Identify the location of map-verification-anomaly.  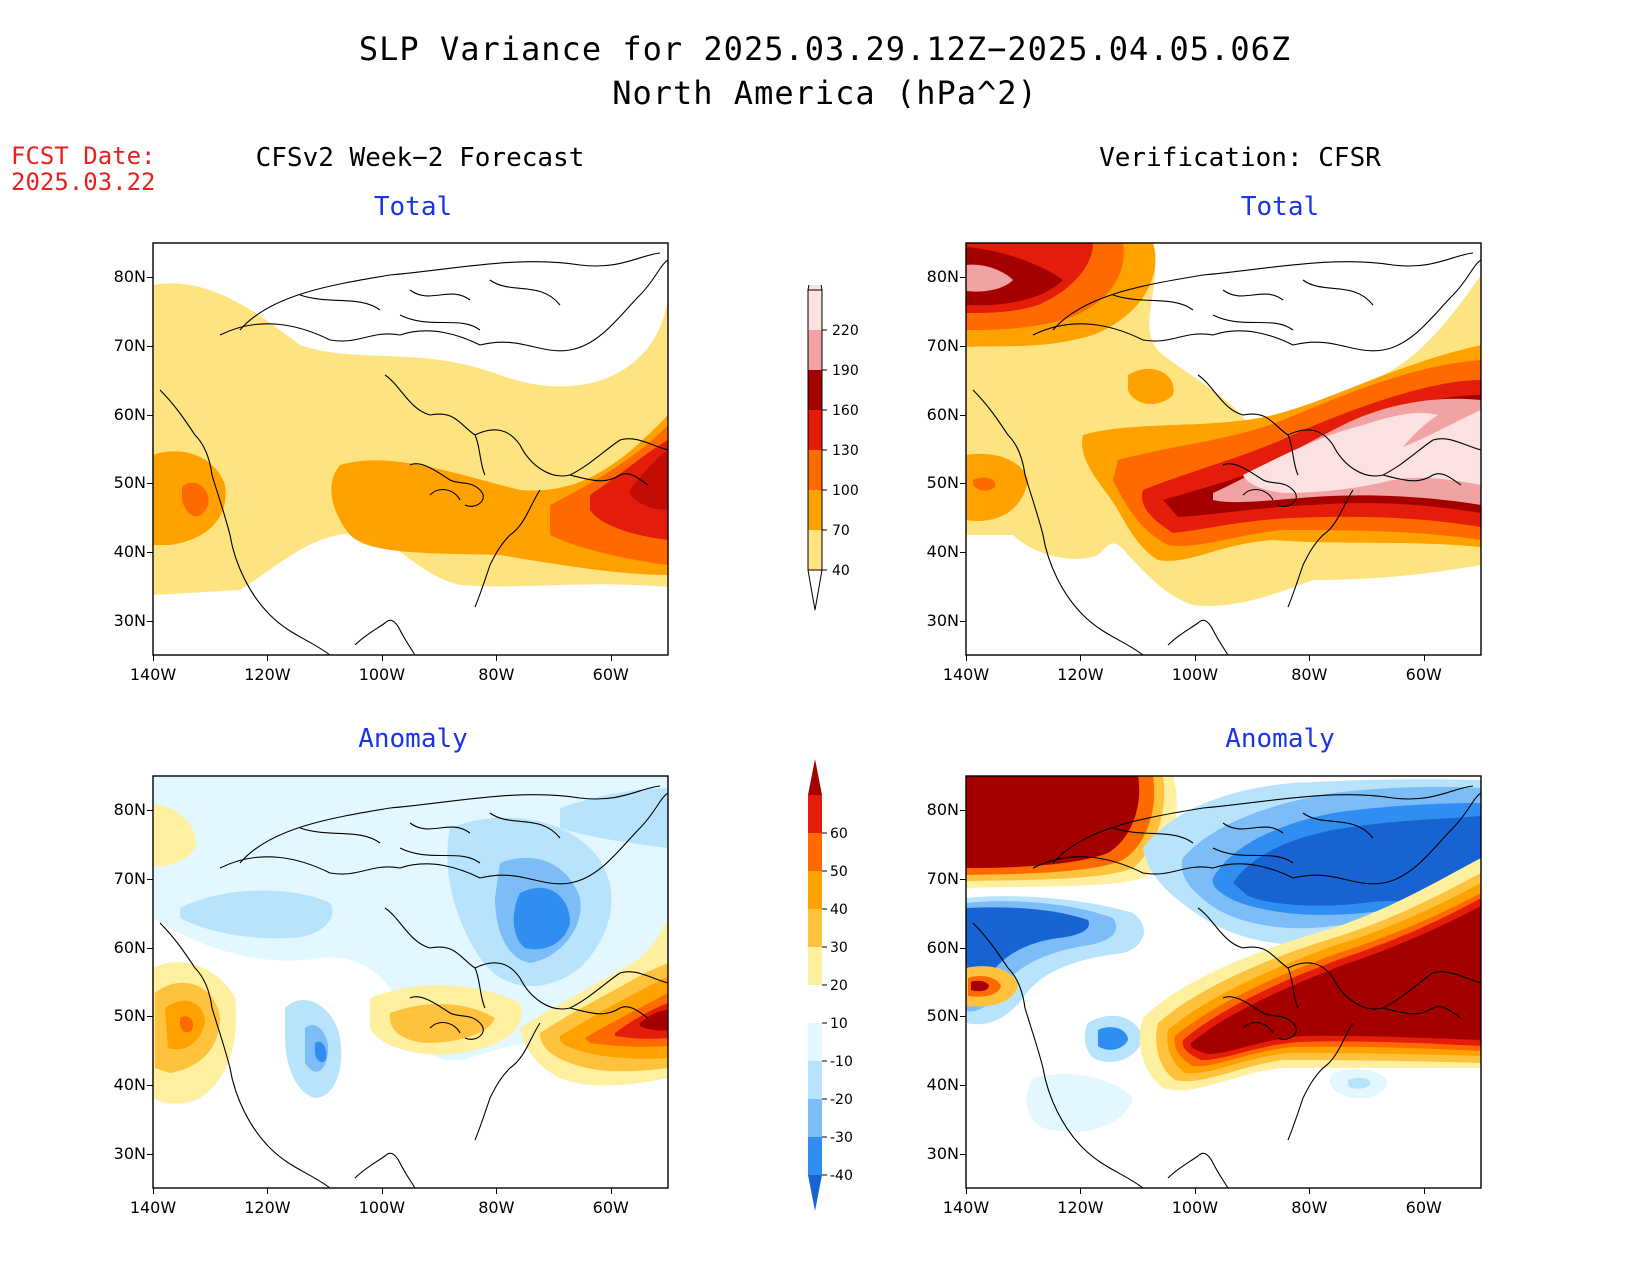
(1223, 982).